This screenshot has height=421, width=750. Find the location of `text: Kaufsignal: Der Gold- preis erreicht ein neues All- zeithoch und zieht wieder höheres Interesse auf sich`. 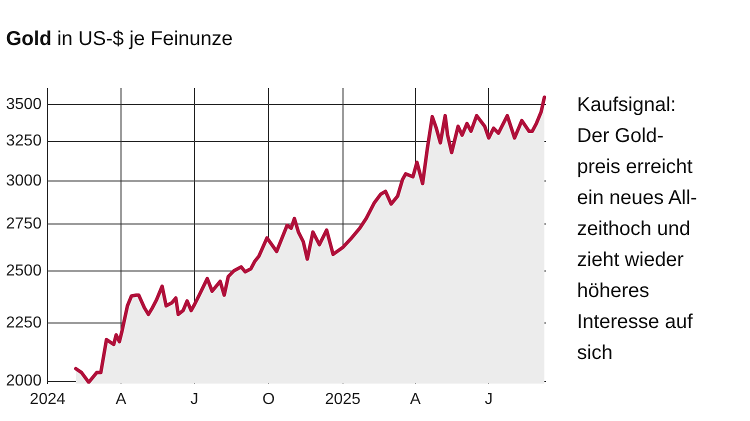

text: Kaufsignal: Der Gold- preis erreicht ein neues All- zeithoch und zieht wieder höheres Interesse auf sich is located at coordinates (637, 229).